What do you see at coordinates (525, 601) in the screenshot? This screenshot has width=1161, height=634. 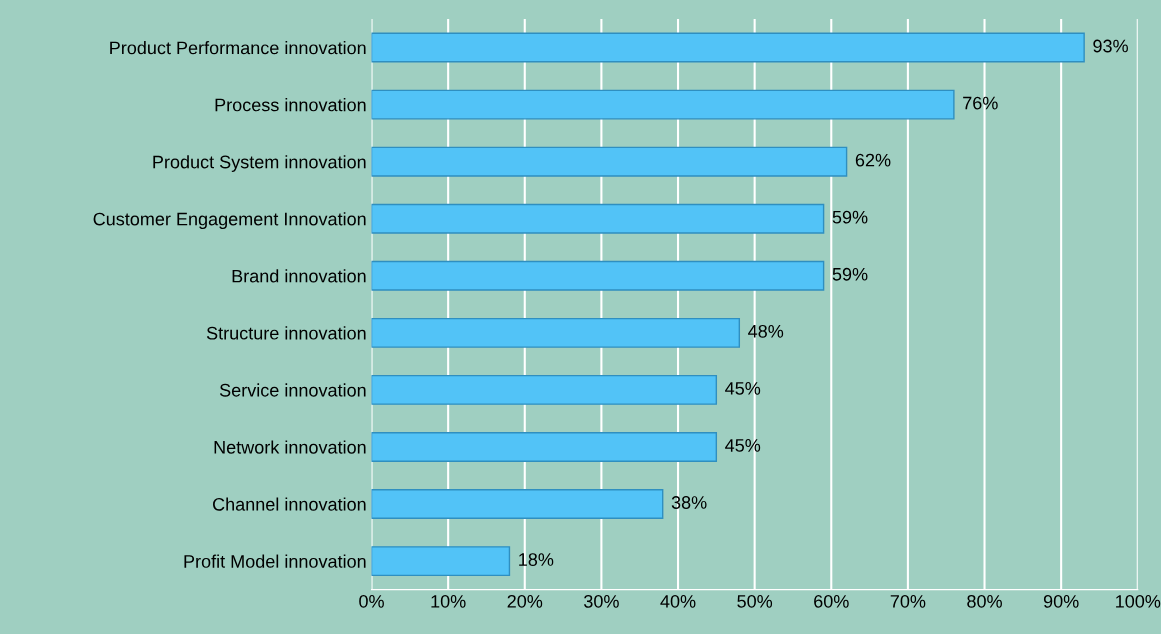 I see `x-tick-label: 20%` at bounding box center [525, 601].